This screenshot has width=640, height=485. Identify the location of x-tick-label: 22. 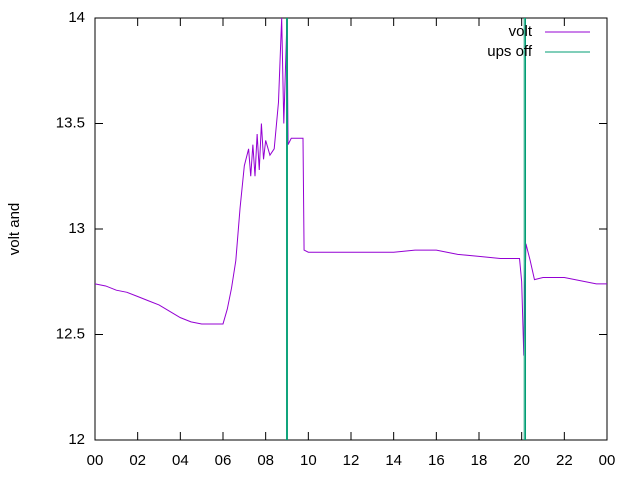
(564, 460).